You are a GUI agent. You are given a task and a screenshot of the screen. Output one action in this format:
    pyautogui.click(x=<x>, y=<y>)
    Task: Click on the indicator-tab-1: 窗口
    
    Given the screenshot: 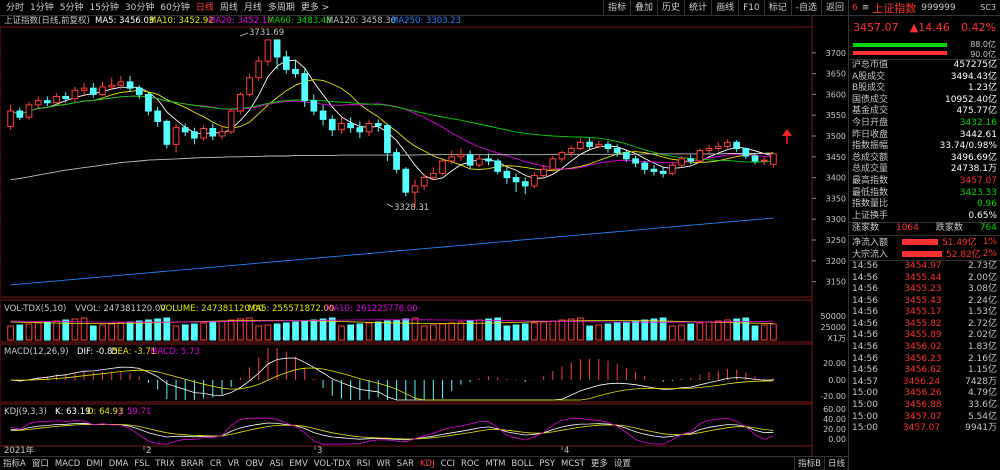 What is the action you would take?
    pyautogui.click(x=40, y=463)
    